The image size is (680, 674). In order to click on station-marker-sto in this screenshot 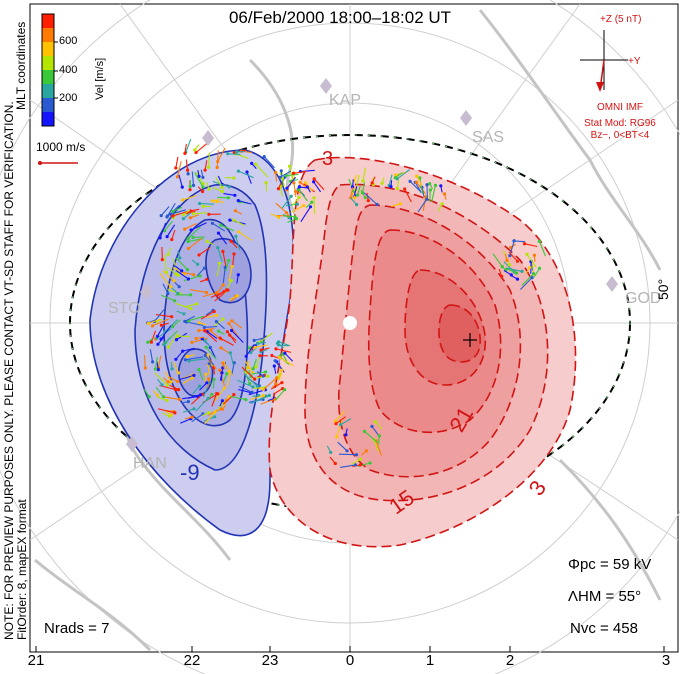, I will do `click(146, 292)`.